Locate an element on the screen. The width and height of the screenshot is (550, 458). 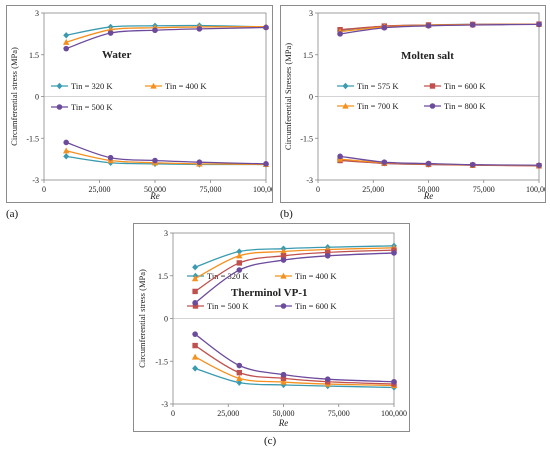
chart-title: Therminol VP-1 is located at coordinates (269, 293).